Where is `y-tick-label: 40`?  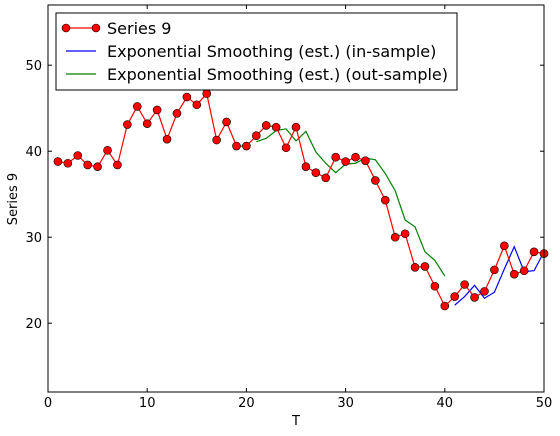
y-tick-label: 40 is located at coordinates (33, 152).